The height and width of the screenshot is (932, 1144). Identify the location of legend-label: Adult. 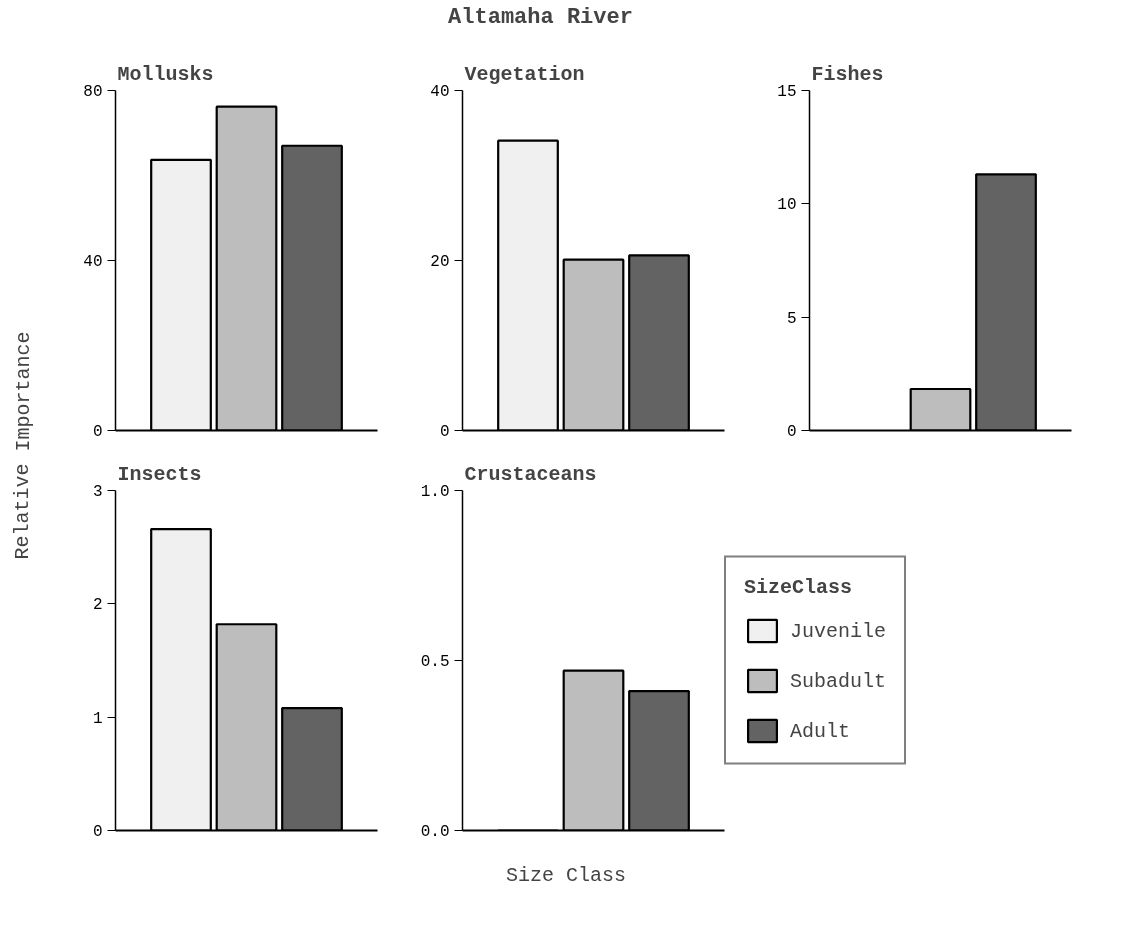
(820, 730).